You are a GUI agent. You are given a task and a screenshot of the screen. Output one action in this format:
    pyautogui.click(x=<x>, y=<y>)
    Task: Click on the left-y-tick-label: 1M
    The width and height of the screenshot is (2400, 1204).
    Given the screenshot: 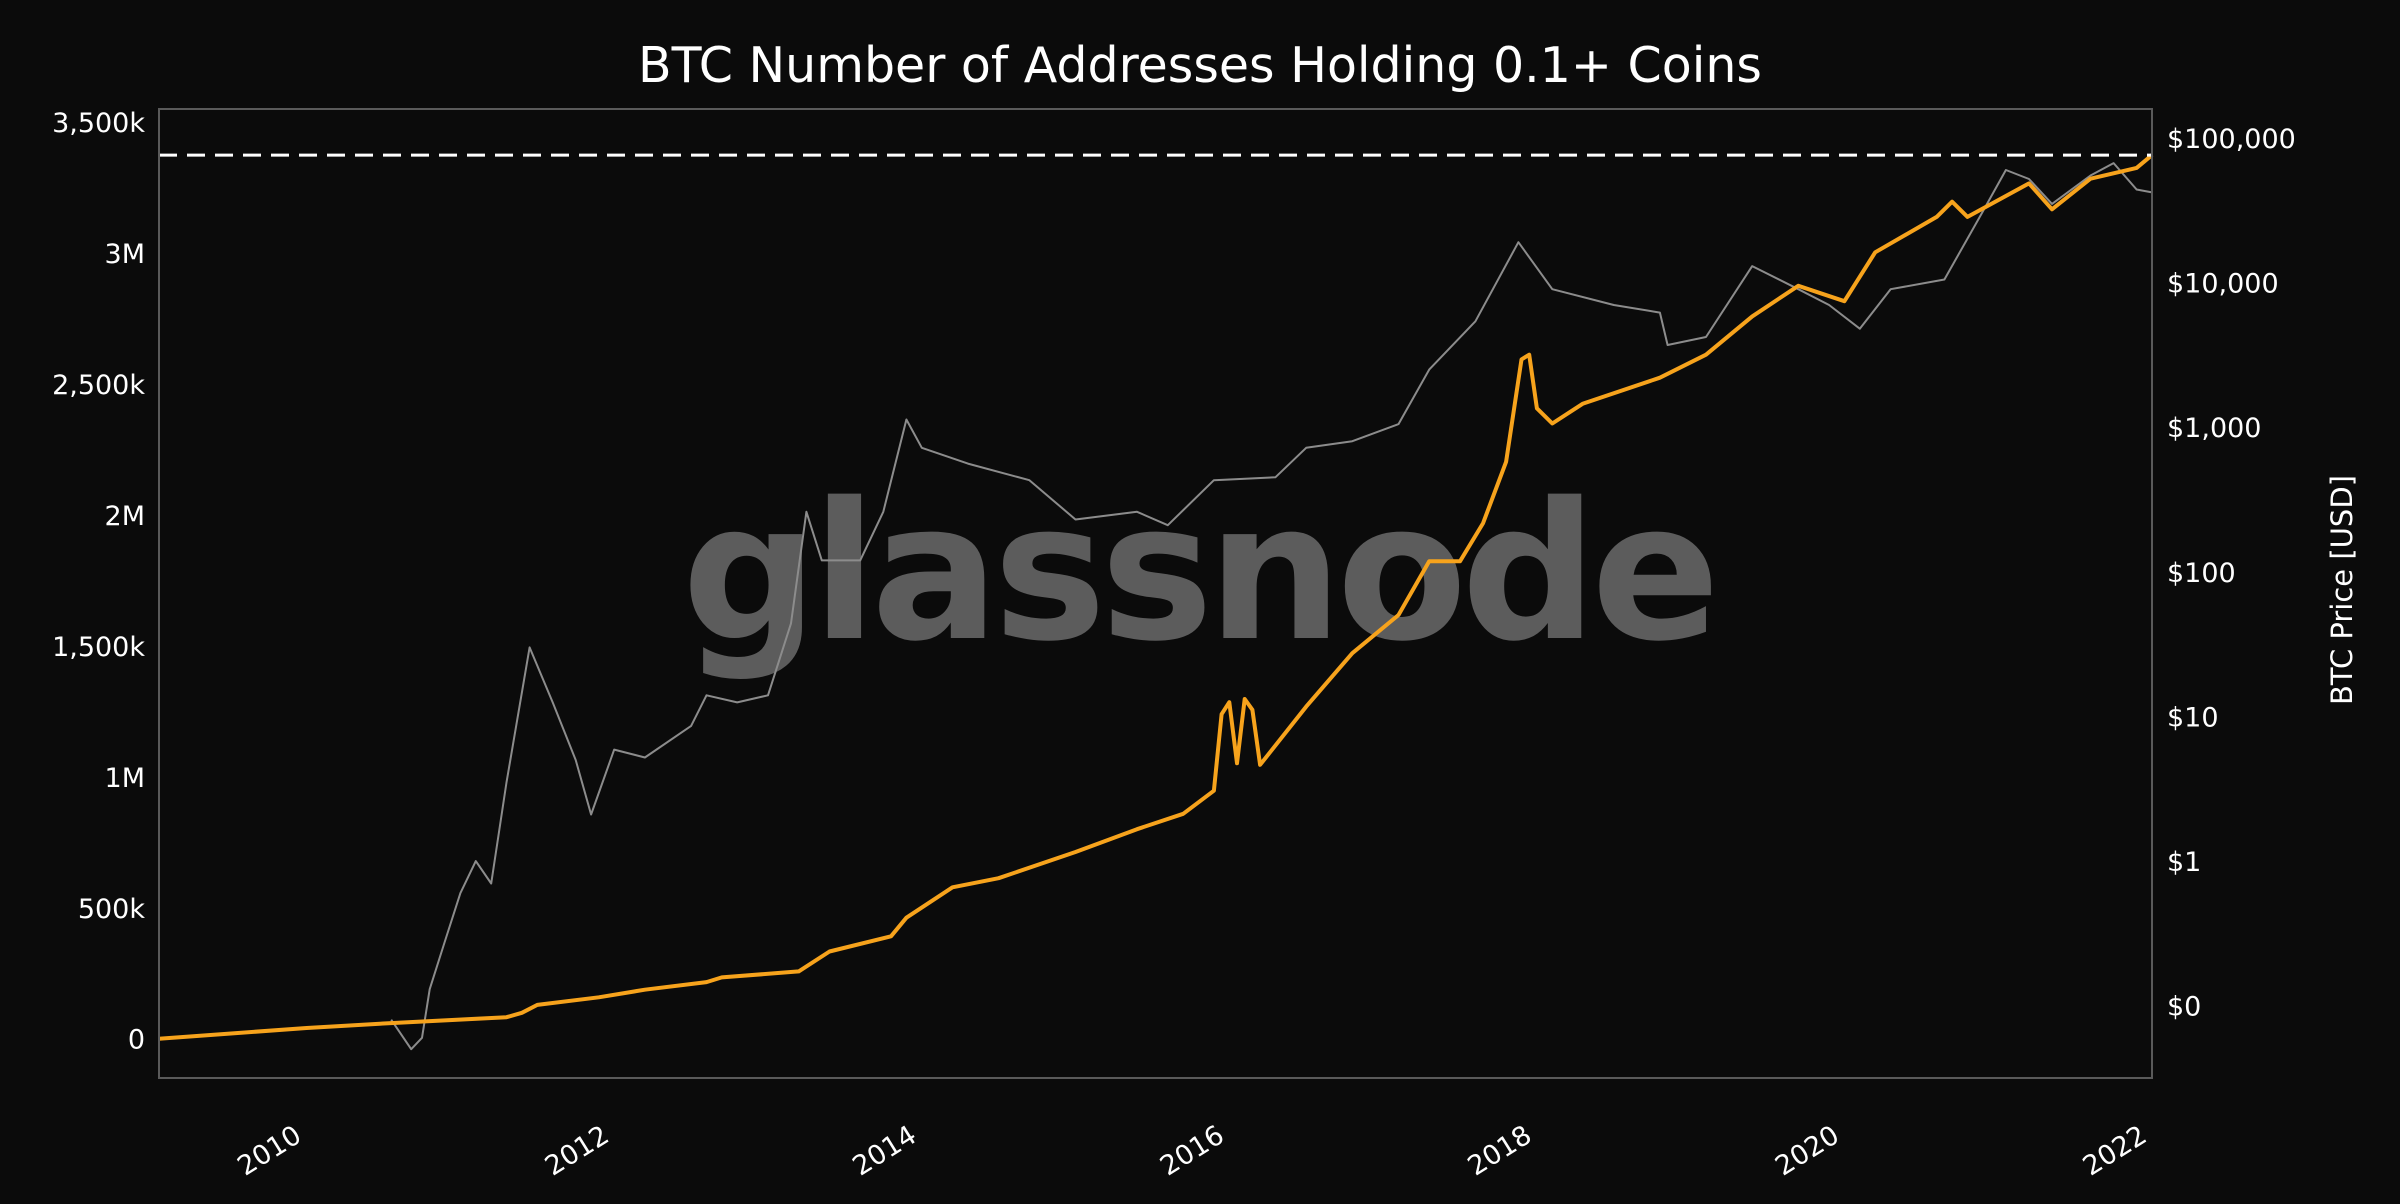 What is the action you would take?
    pyautogui.click(x=125, y=778)
    